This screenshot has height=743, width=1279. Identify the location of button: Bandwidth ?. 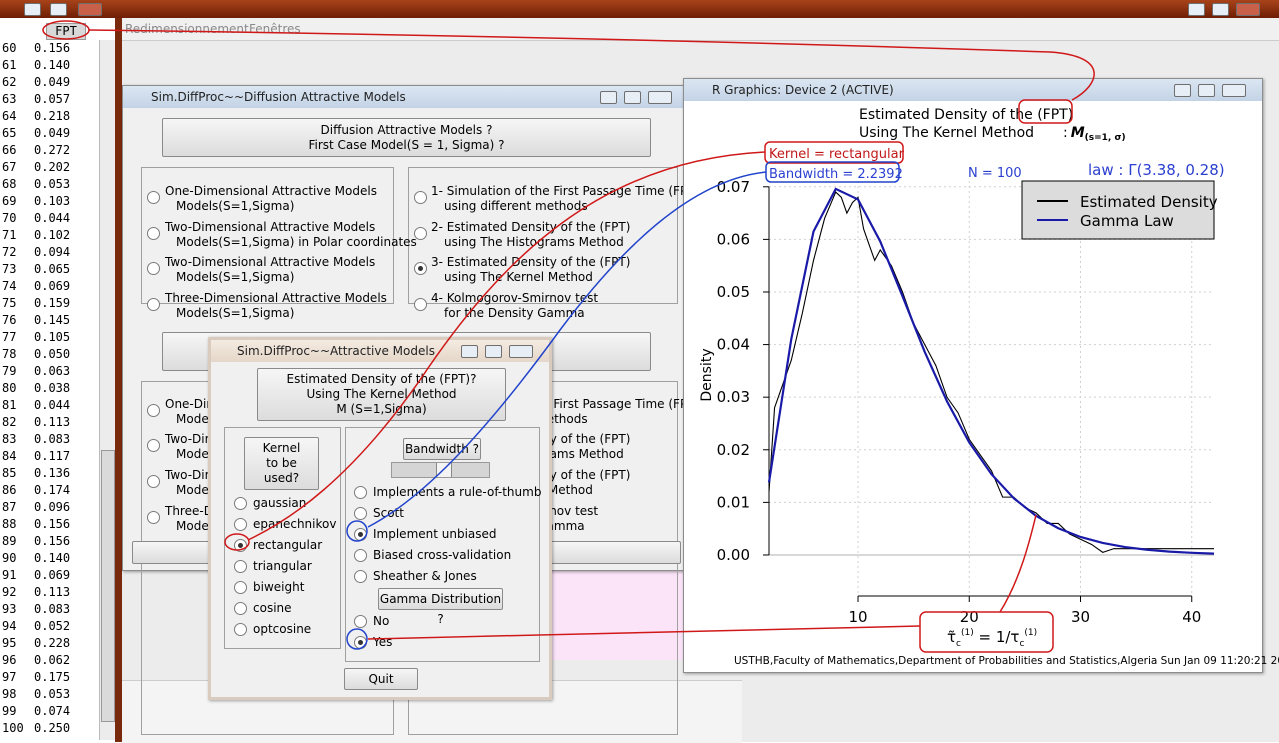
(442, 449).